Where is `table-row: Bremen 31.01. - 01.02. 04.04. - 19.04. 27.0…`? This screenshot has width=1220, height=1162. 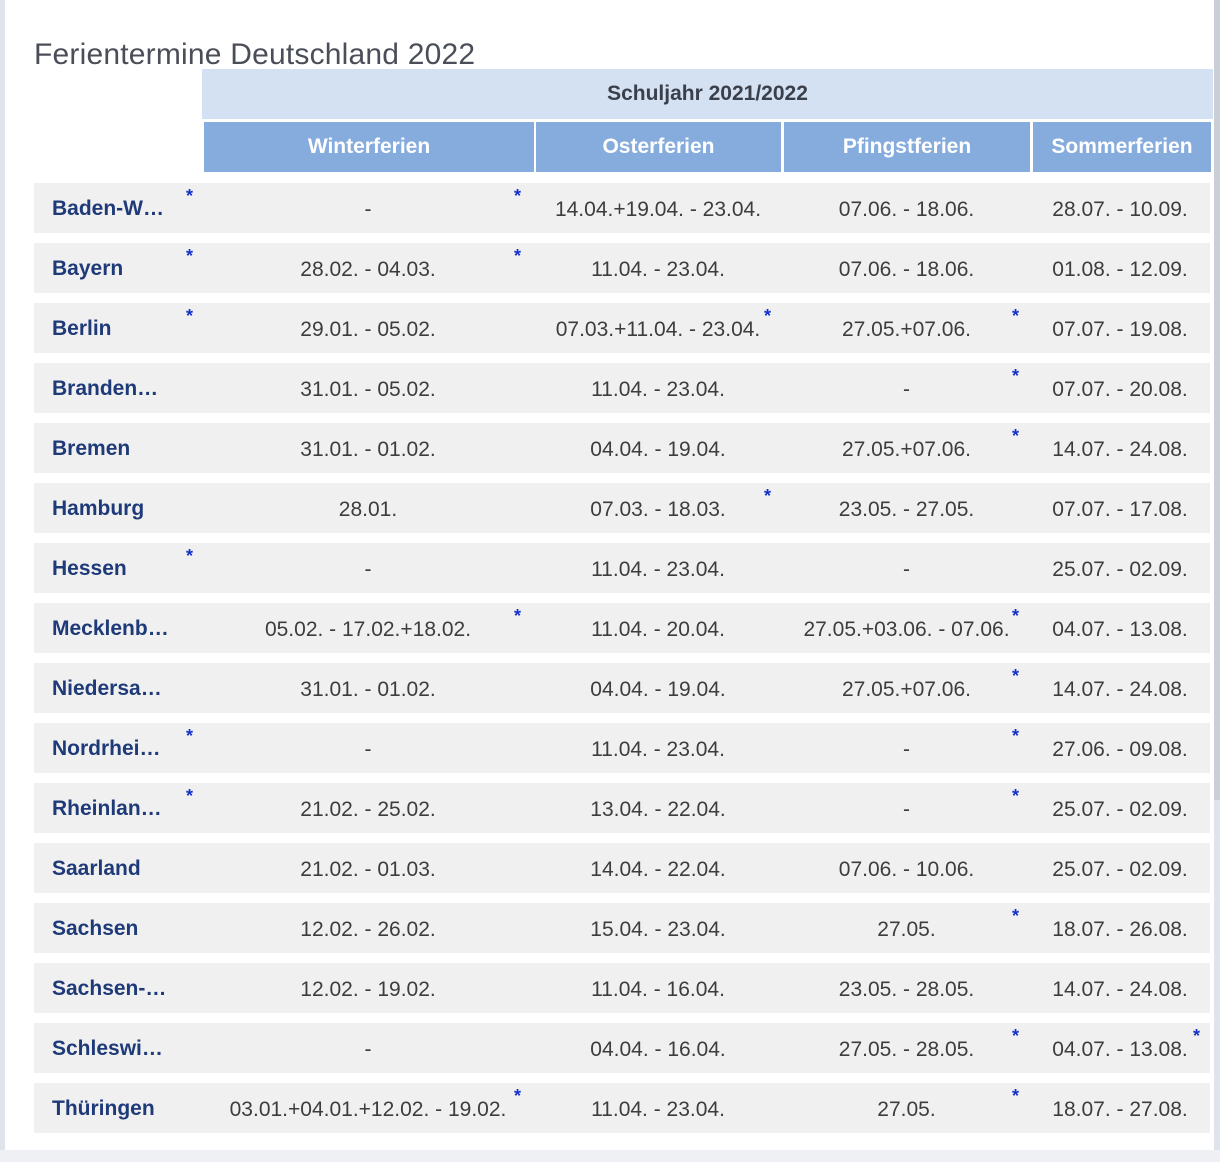 table-row: Bremen 31.01. - 01.02. 04.04. - 19.04. 27.0… is located at coordinates (622, 448).